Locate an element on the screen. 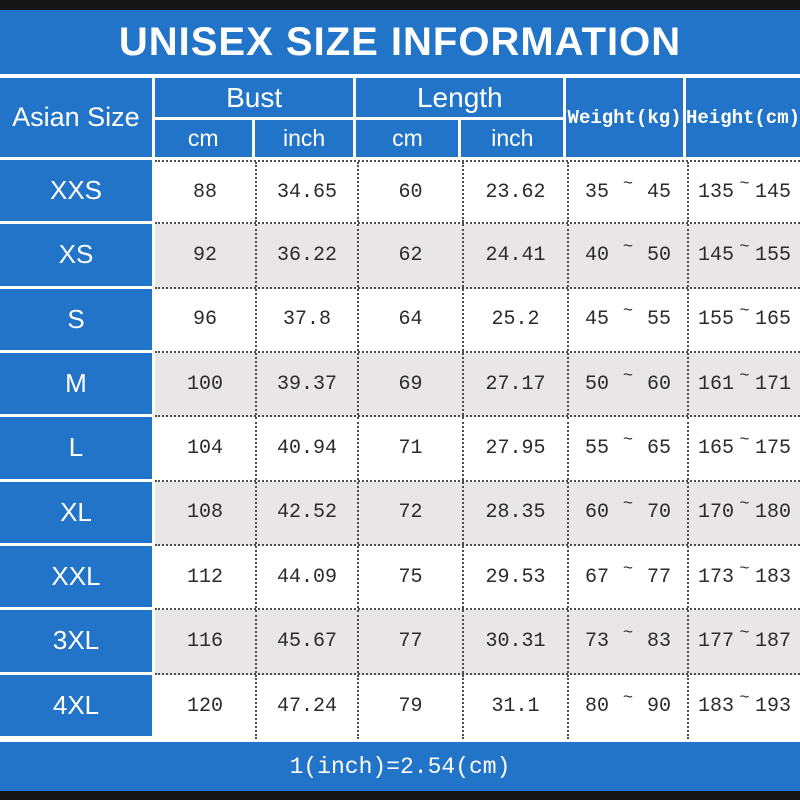  weight-range: 50 ~ 60 is located at coordinates (627, 384).